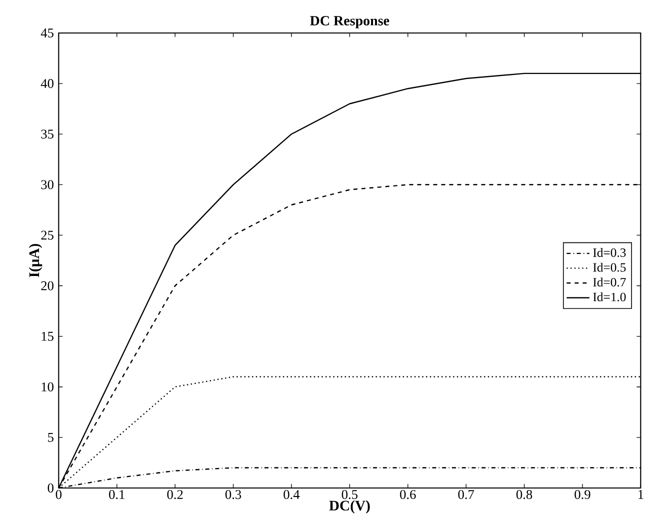 This screenshot has height=531, width=664. Describe the element at coordinates (47, 285) in the screenshot. I see `y-tick-label: 20` at that location.